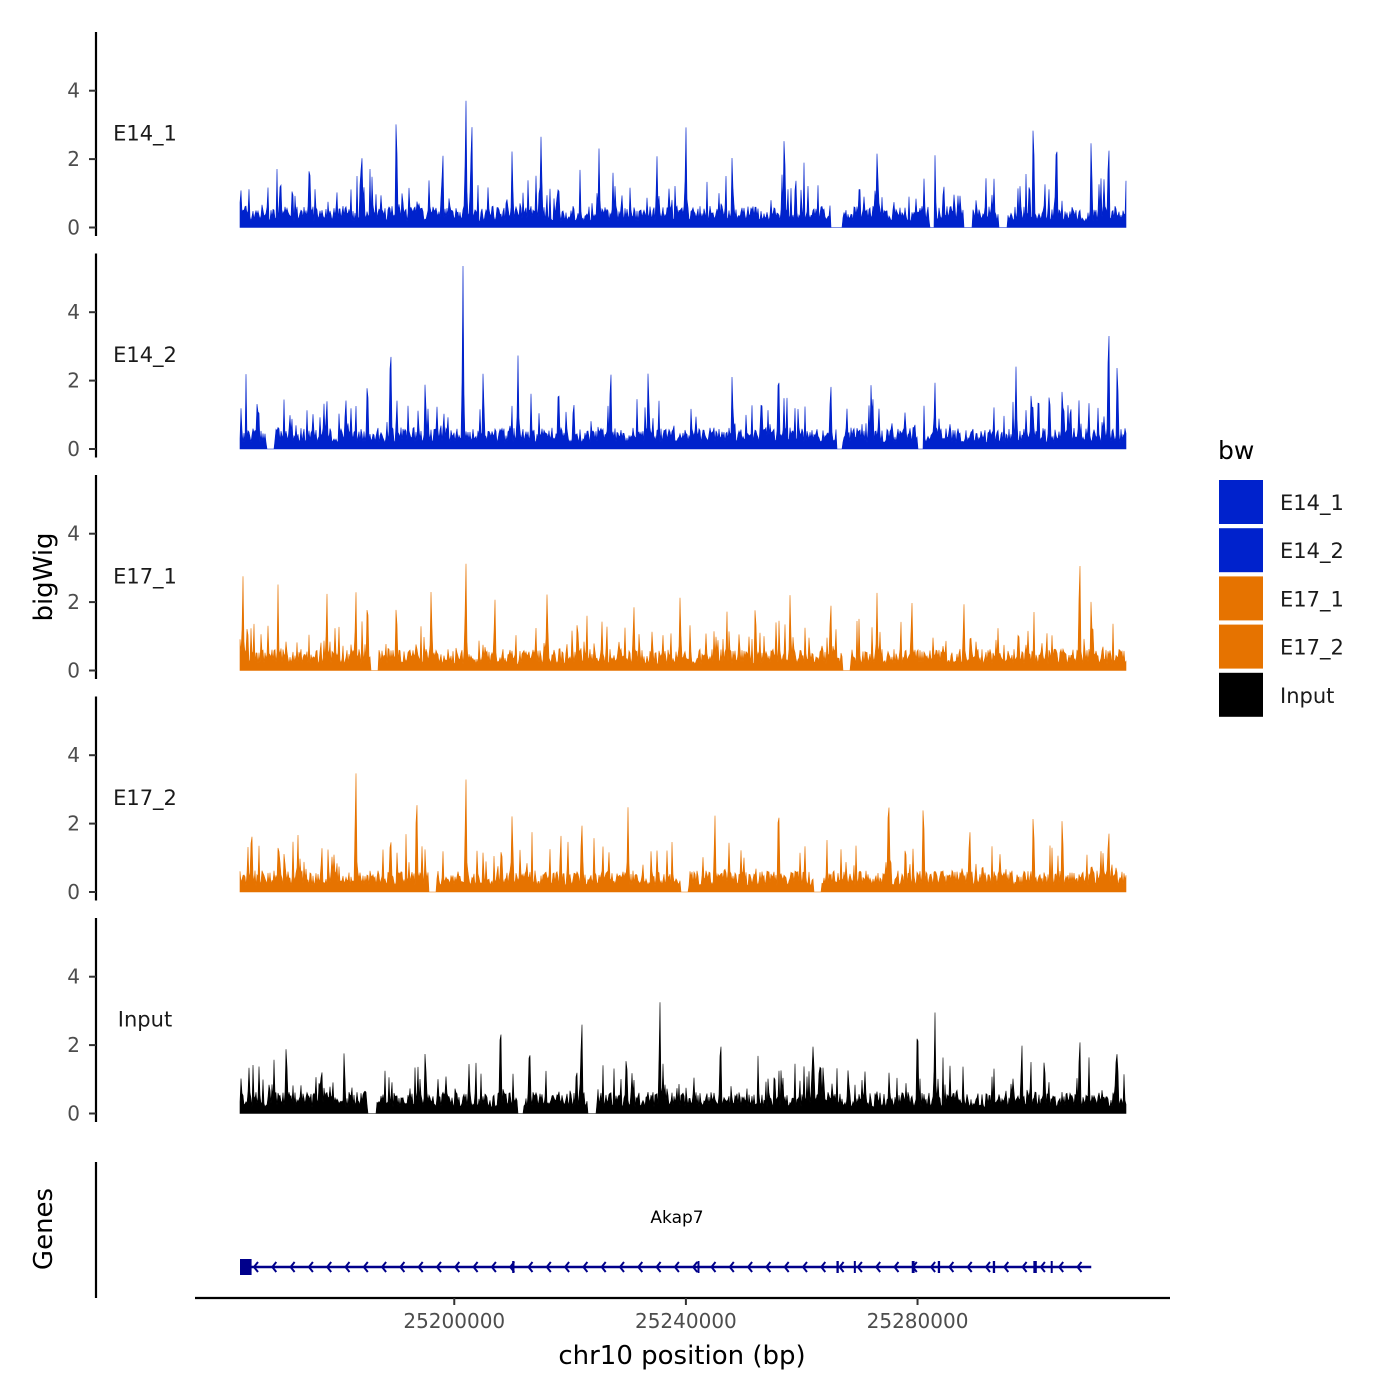  Describe the element at coordinates (1276, 694) in the screenshot. I see `legend-item: Input` at that location.